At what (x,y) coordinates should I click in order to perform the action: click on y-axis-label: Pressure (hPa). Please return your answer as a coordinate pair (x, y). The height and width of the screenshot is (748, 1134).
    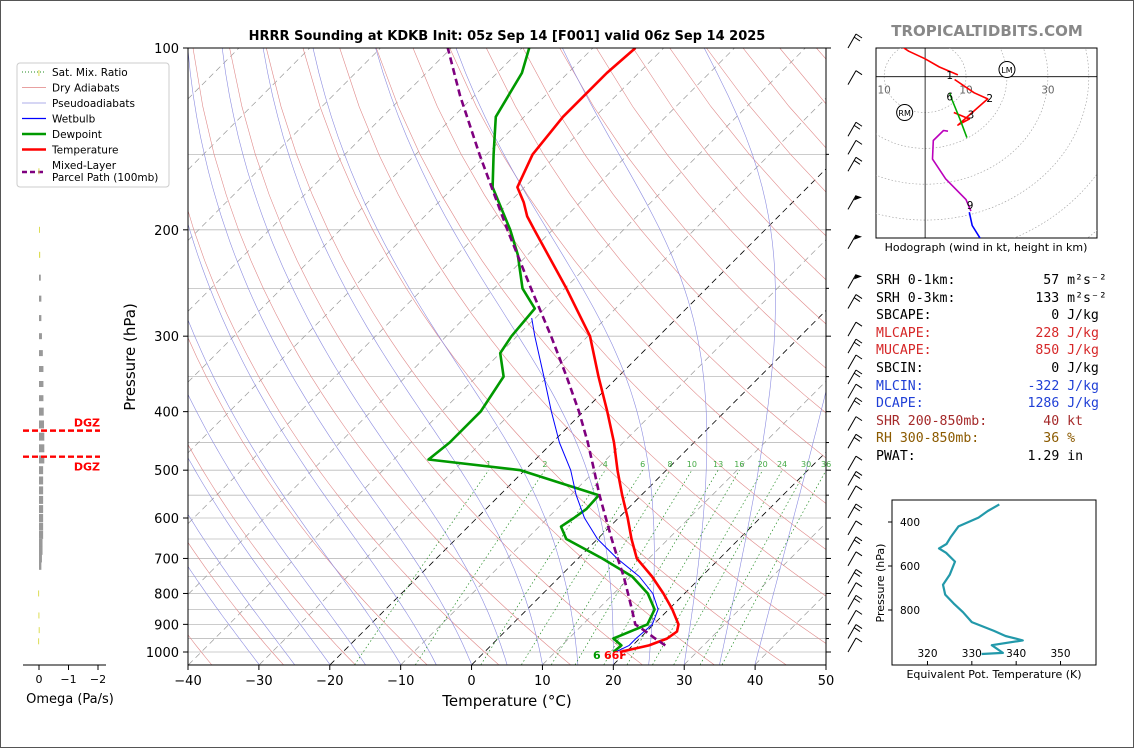
    Looking at the image, I should click on (130, 357).